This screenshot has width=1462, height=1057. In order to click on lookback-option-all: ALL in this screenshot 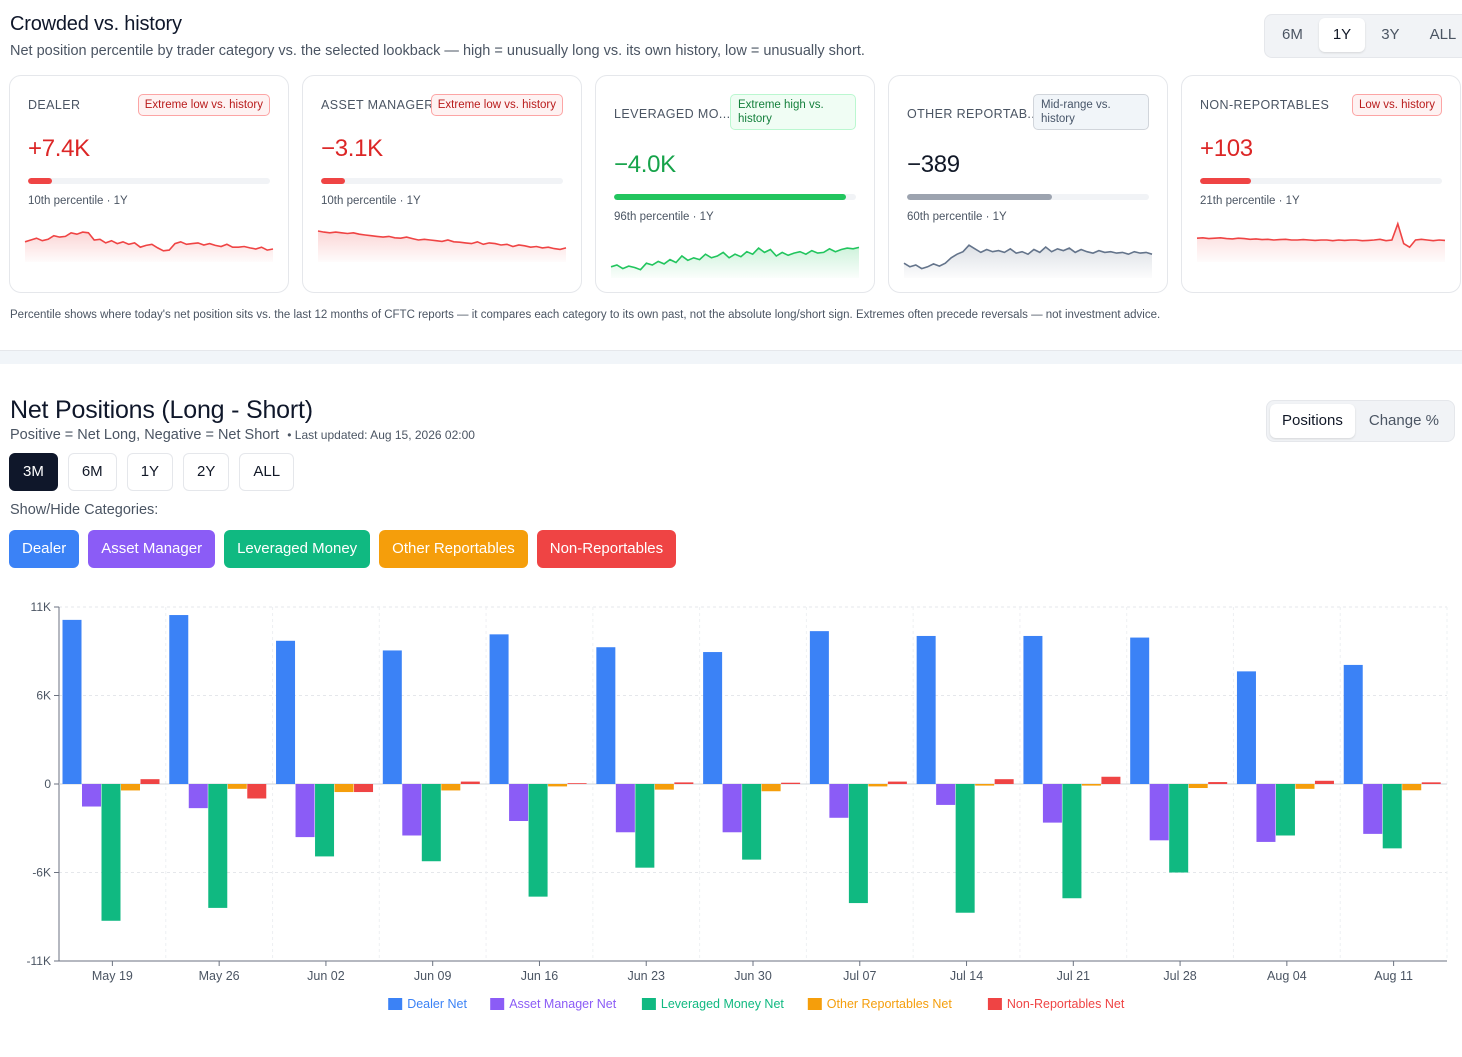, I will do `click(1443, 34)`.